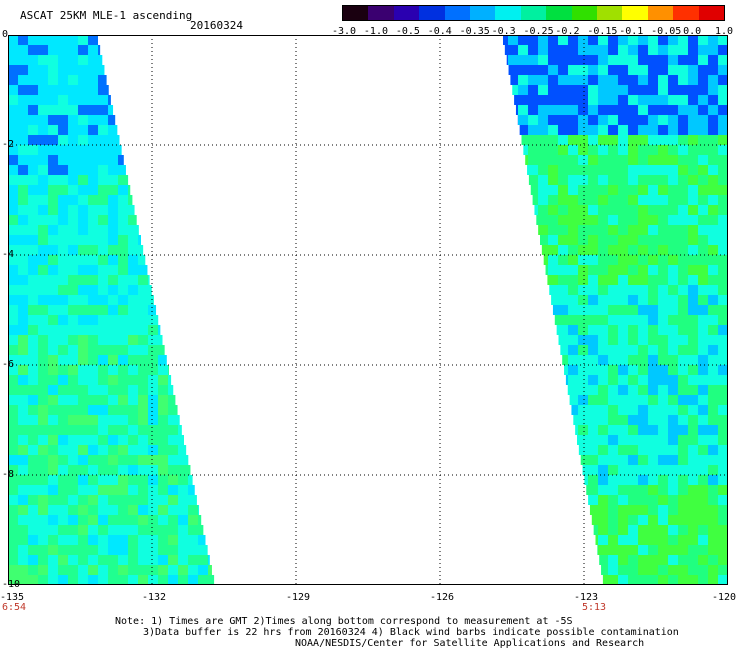  Describe the element at coordinates (344, 31) in the screenshot. I see `color-scale-label: -3.0` at that location.